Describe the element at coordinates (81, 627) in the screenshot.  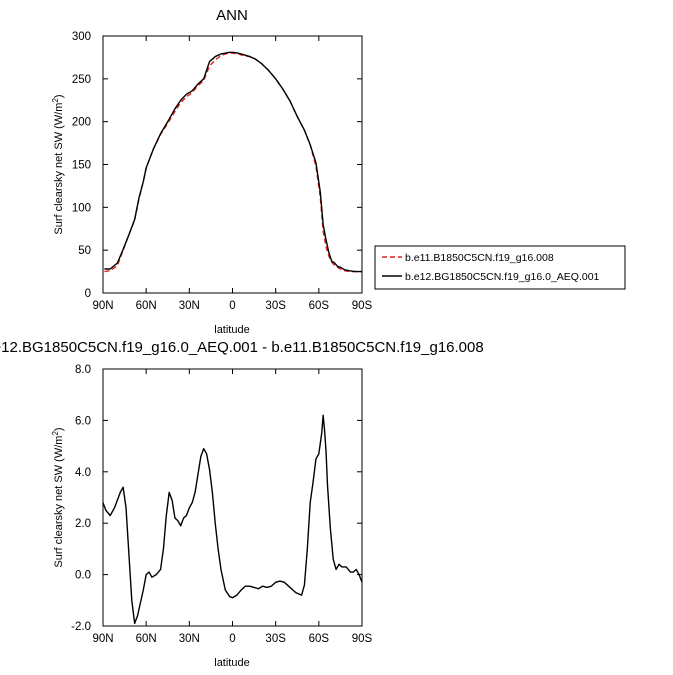
I see `y-tick-label: -2.0` at that location.